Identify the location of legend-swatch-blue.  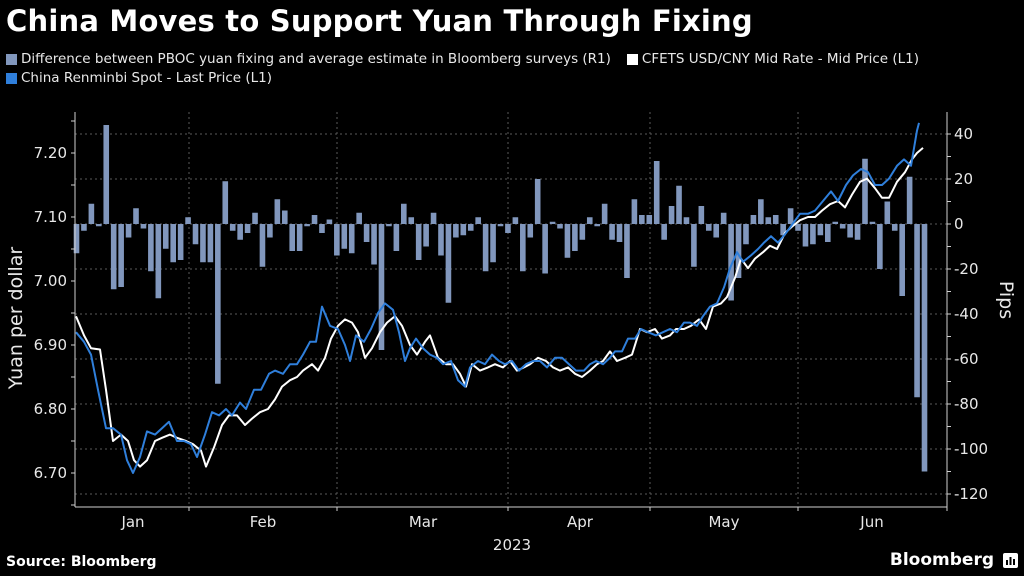
(11, 78).